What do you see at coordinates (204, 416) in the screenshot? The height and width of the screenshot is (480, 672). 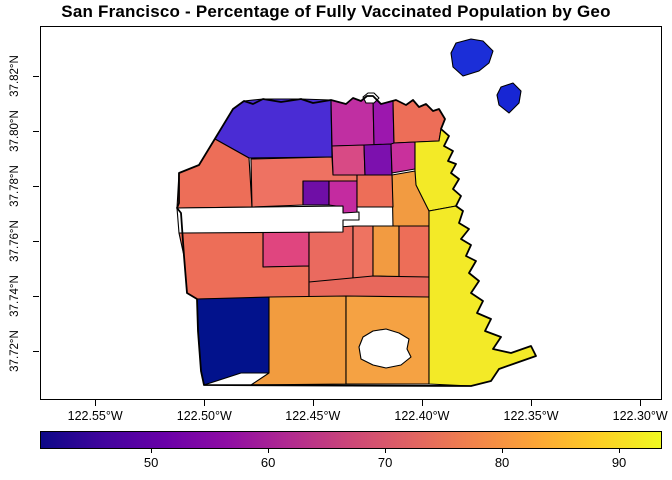 I see `x-axis-tick-label: 122.50°W` at bounding box center [204, 416].